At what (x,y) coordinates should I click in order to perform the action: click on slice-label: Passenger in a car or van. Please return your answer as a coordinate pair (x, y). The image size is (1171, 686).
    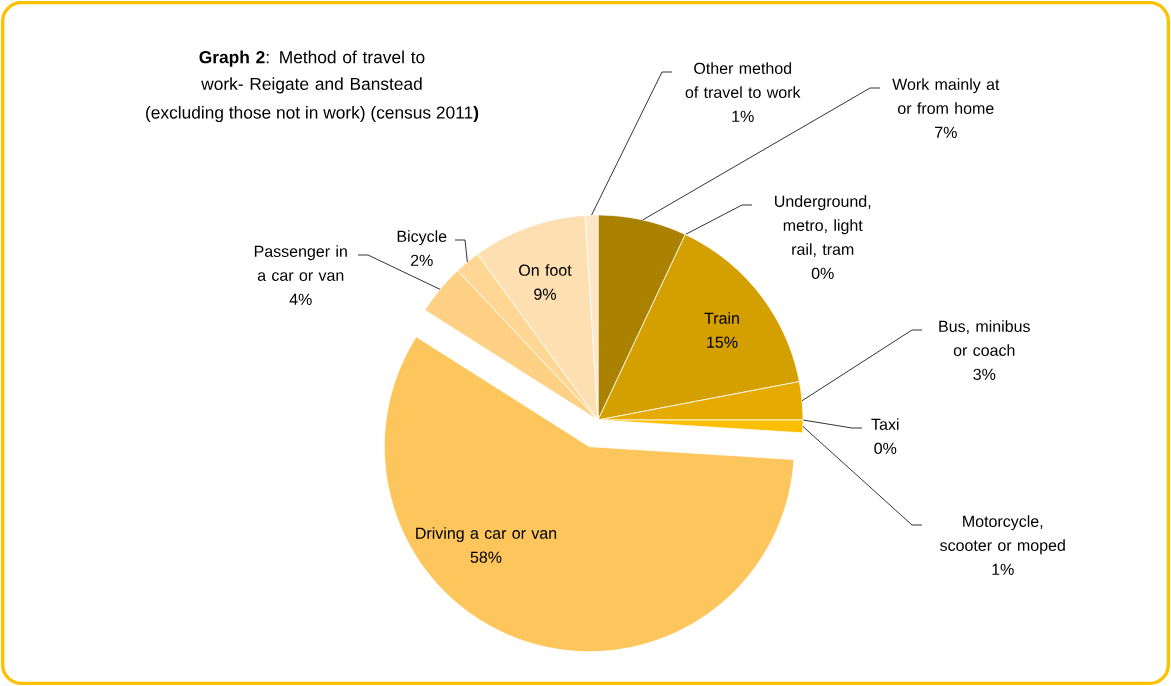
    Looking at the image, I should click on (300, 263).